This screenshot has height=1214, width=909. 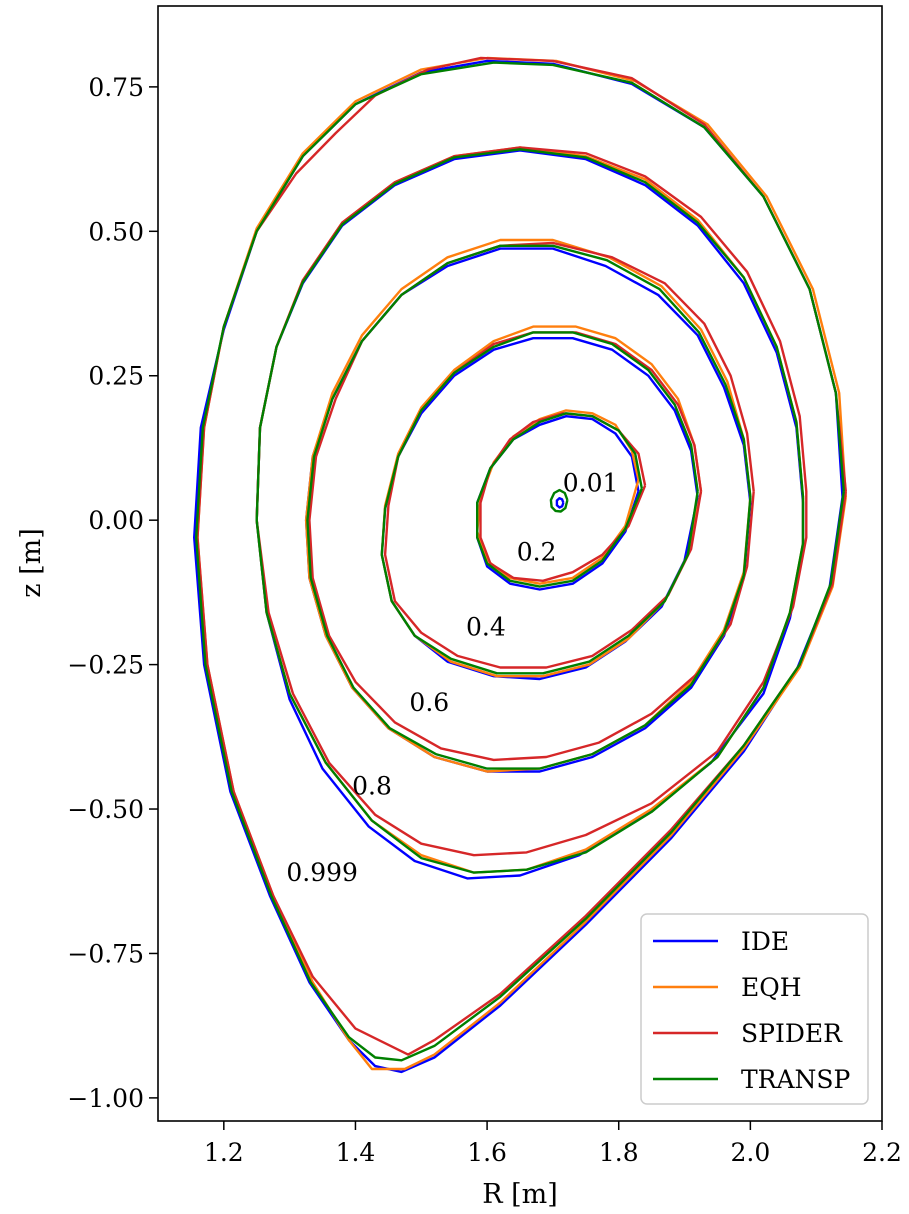 I want to click on surface-label: 0.8, so click(x=372, y=786).